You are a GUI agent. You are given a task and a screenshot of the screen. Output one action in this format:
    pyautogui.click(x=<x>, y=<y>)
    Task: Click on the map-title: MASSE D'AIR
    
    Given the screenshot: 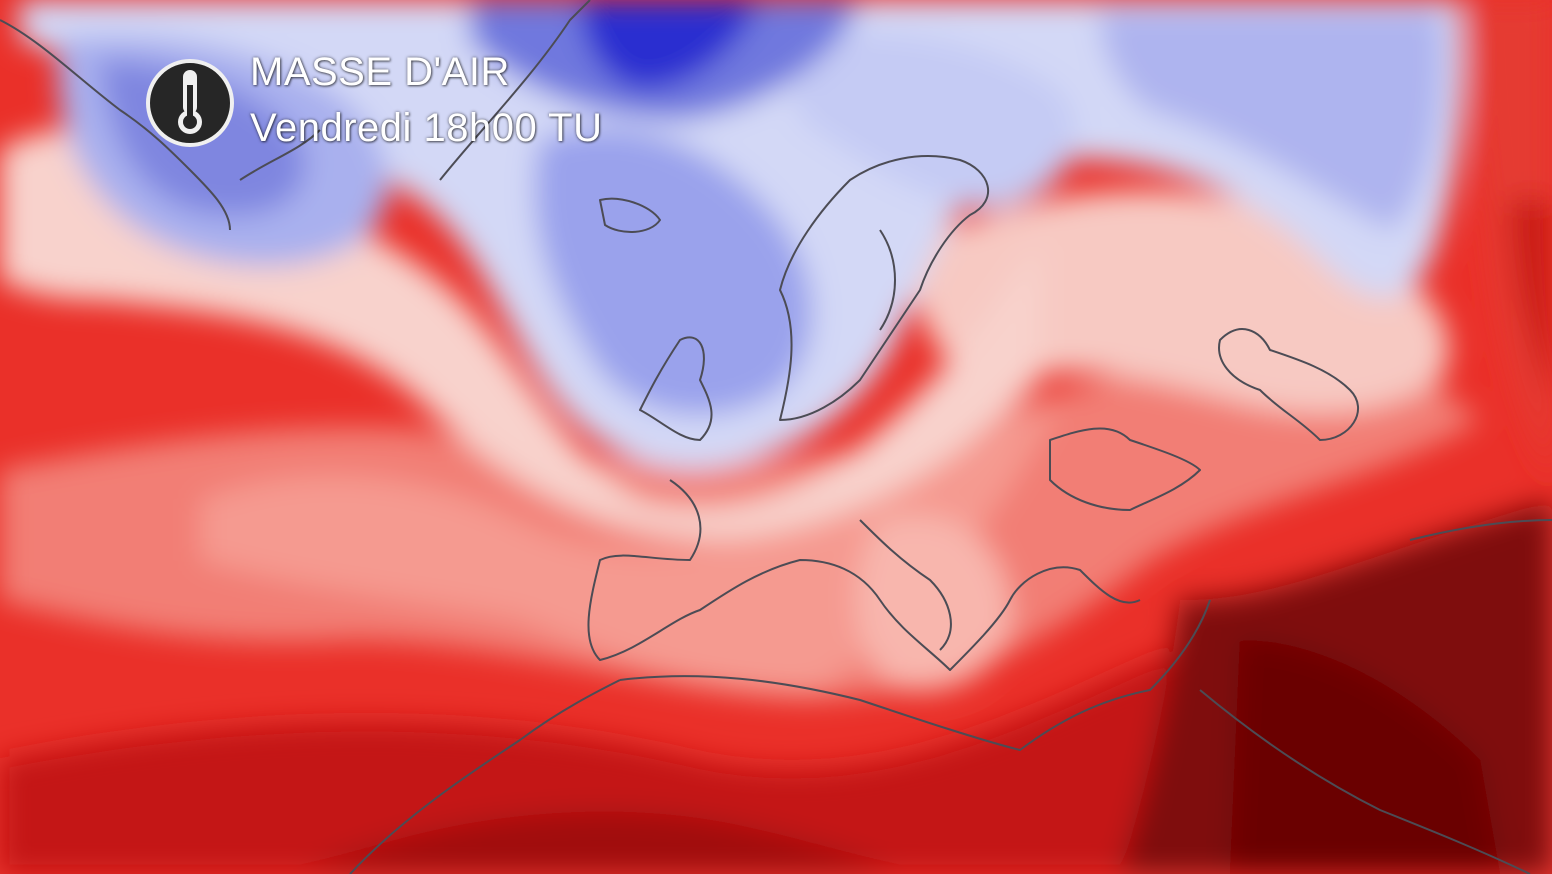 What is the action you would take?
    pyautogui.click(x=380, y=72)
    